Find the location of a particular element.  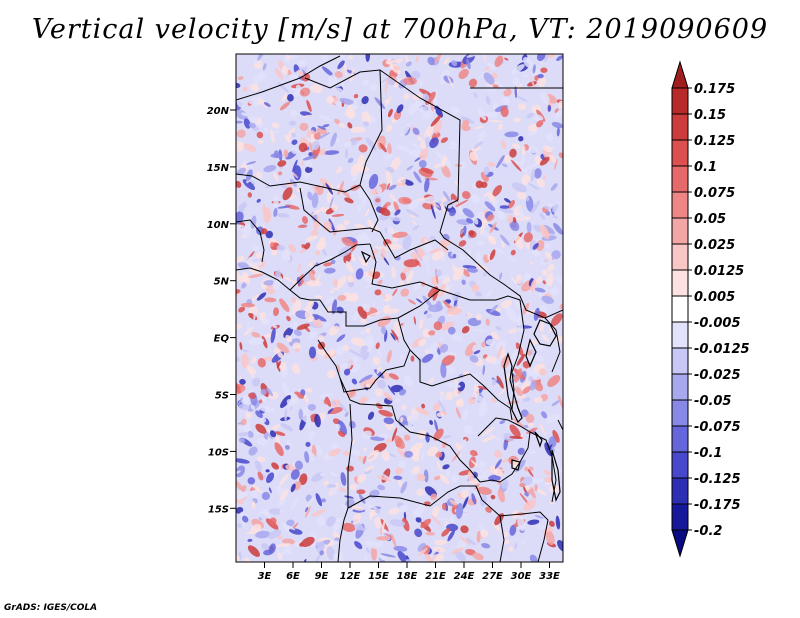

colorbar-label: 0.075 is located at coordinates (714, 193).